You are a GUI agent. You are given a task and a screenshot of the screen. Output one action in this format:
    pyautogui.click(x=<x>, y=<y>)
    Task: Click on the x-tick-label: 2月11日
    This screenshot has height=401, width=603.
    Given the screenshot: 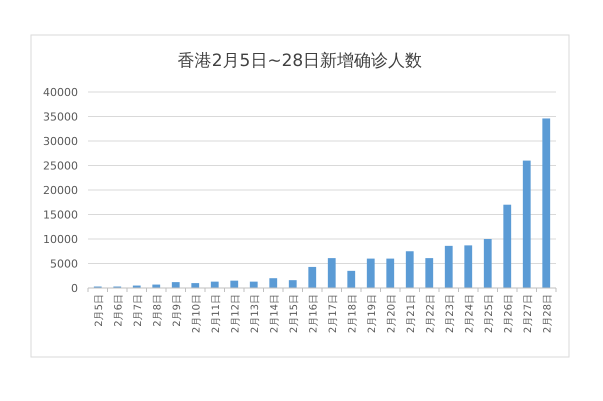 What is the action you would take?
    pyautogui.click(x=216, y=314)
    